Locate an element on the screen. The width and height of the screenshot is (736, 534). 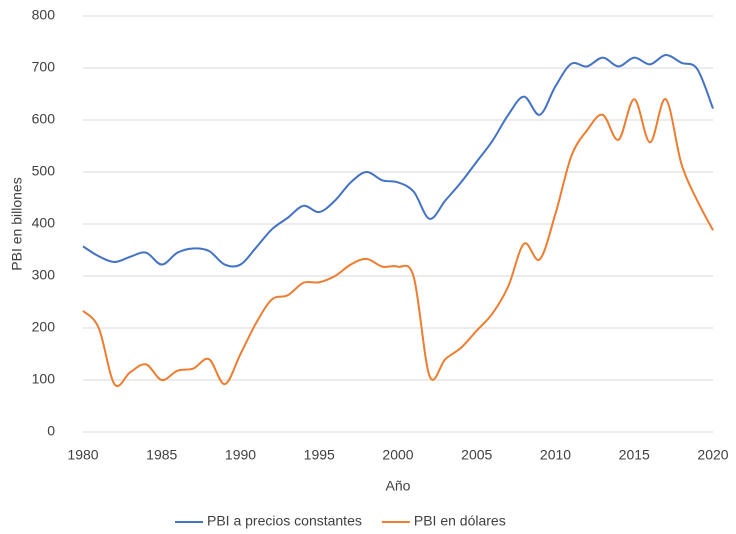
y-axis-label: PBI en billones is located at coordinates (17, 223).